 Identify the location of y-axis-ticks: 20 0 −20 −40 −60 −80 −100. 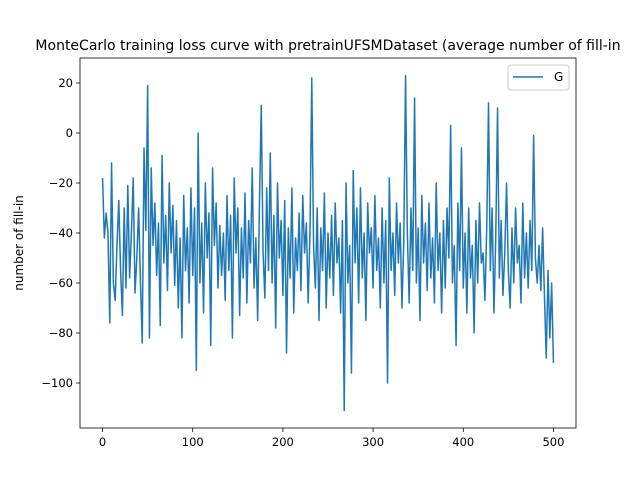
(60, 233).